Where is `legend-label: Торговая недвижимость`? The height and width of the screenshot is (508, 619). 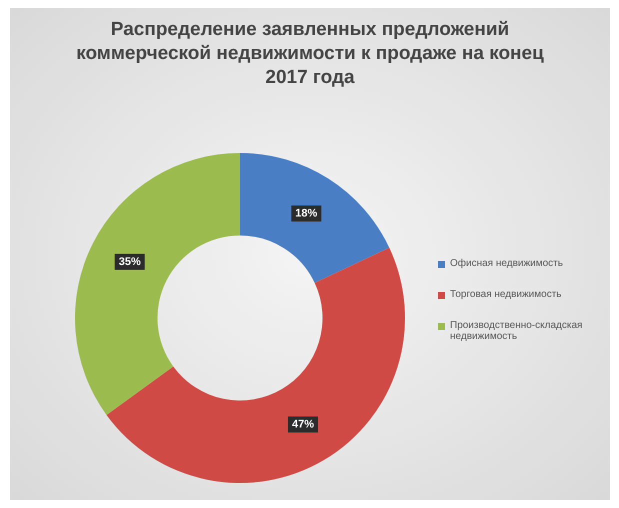 legend-label: Торговая недвижимость is located at coordinates (506, 294).